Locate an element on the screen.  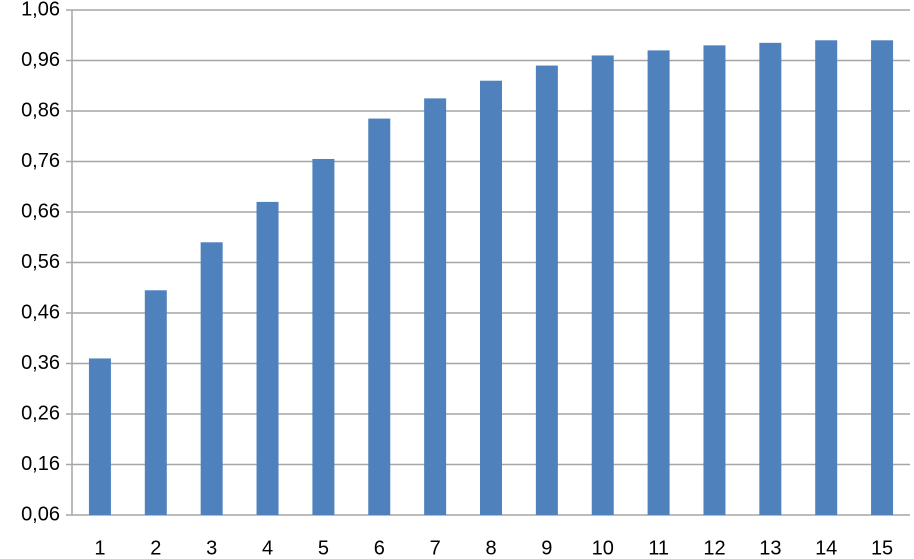
x-tick-label: 12 is located at coordinates (714, 548).